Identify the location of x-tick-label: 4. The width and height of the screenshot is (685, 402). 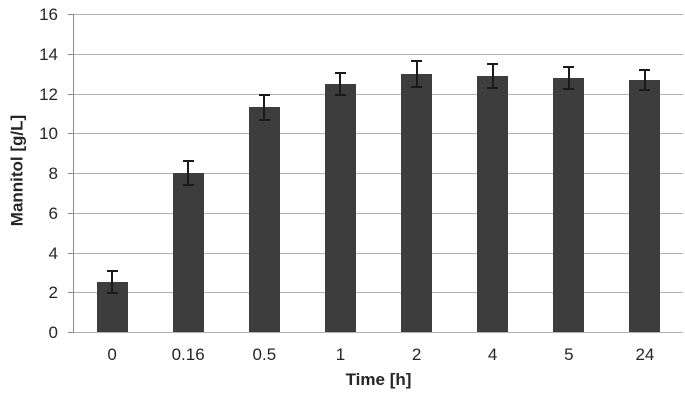
(492, 354).